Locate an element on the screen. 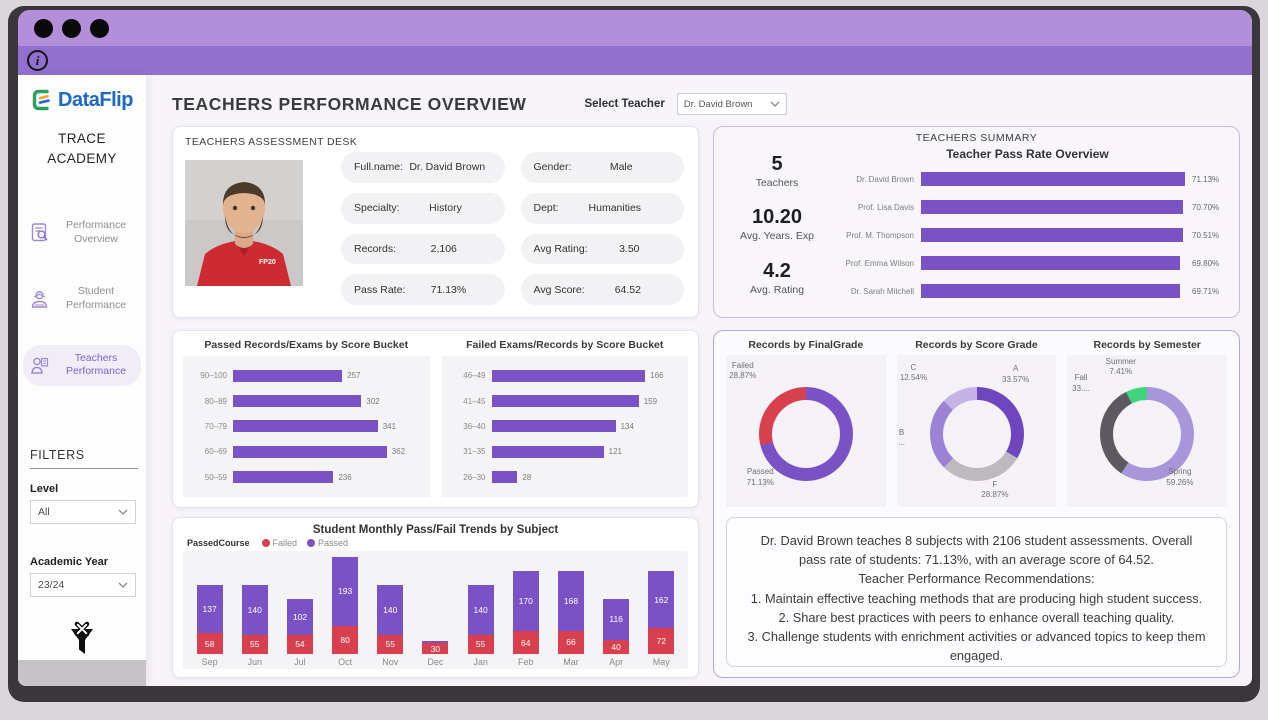 This screenshot has height=720, width=1268. stacked-bar: 140 55 is located at coordinates (254, 619).